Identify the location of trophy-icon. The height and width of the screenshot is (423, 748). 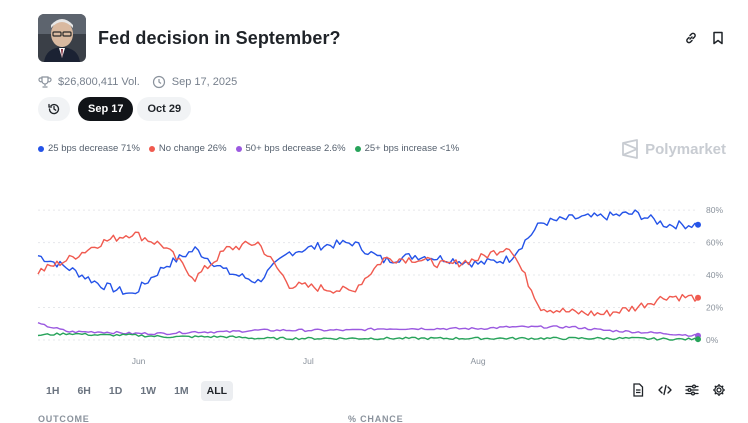
(45, 82).